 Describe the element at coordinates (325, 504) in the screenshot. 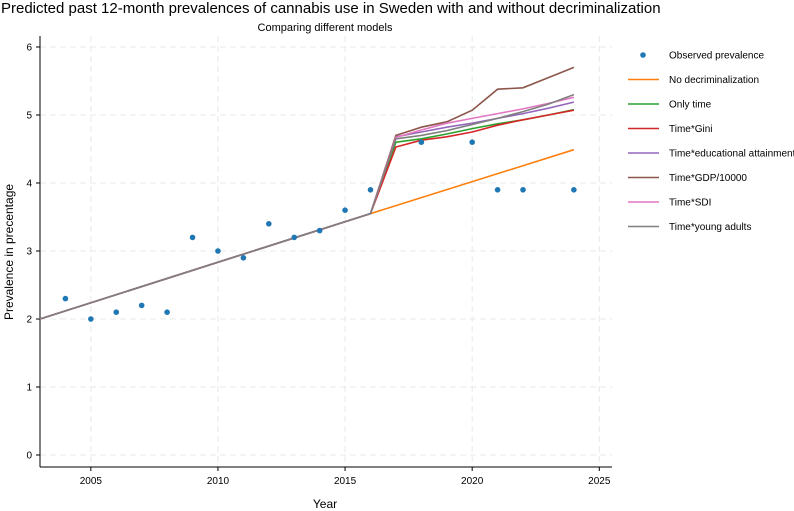

I see `x-axis-title: Year` at that location.